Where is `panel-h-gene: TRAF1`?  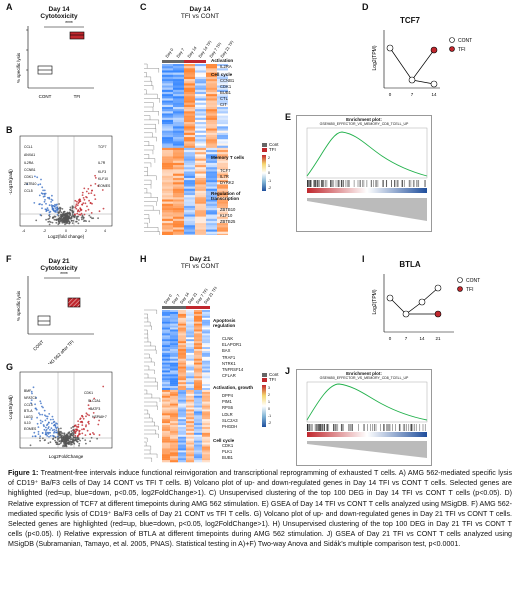 panel-h-gene: TRAF1 is located at coordinates (229, 357).